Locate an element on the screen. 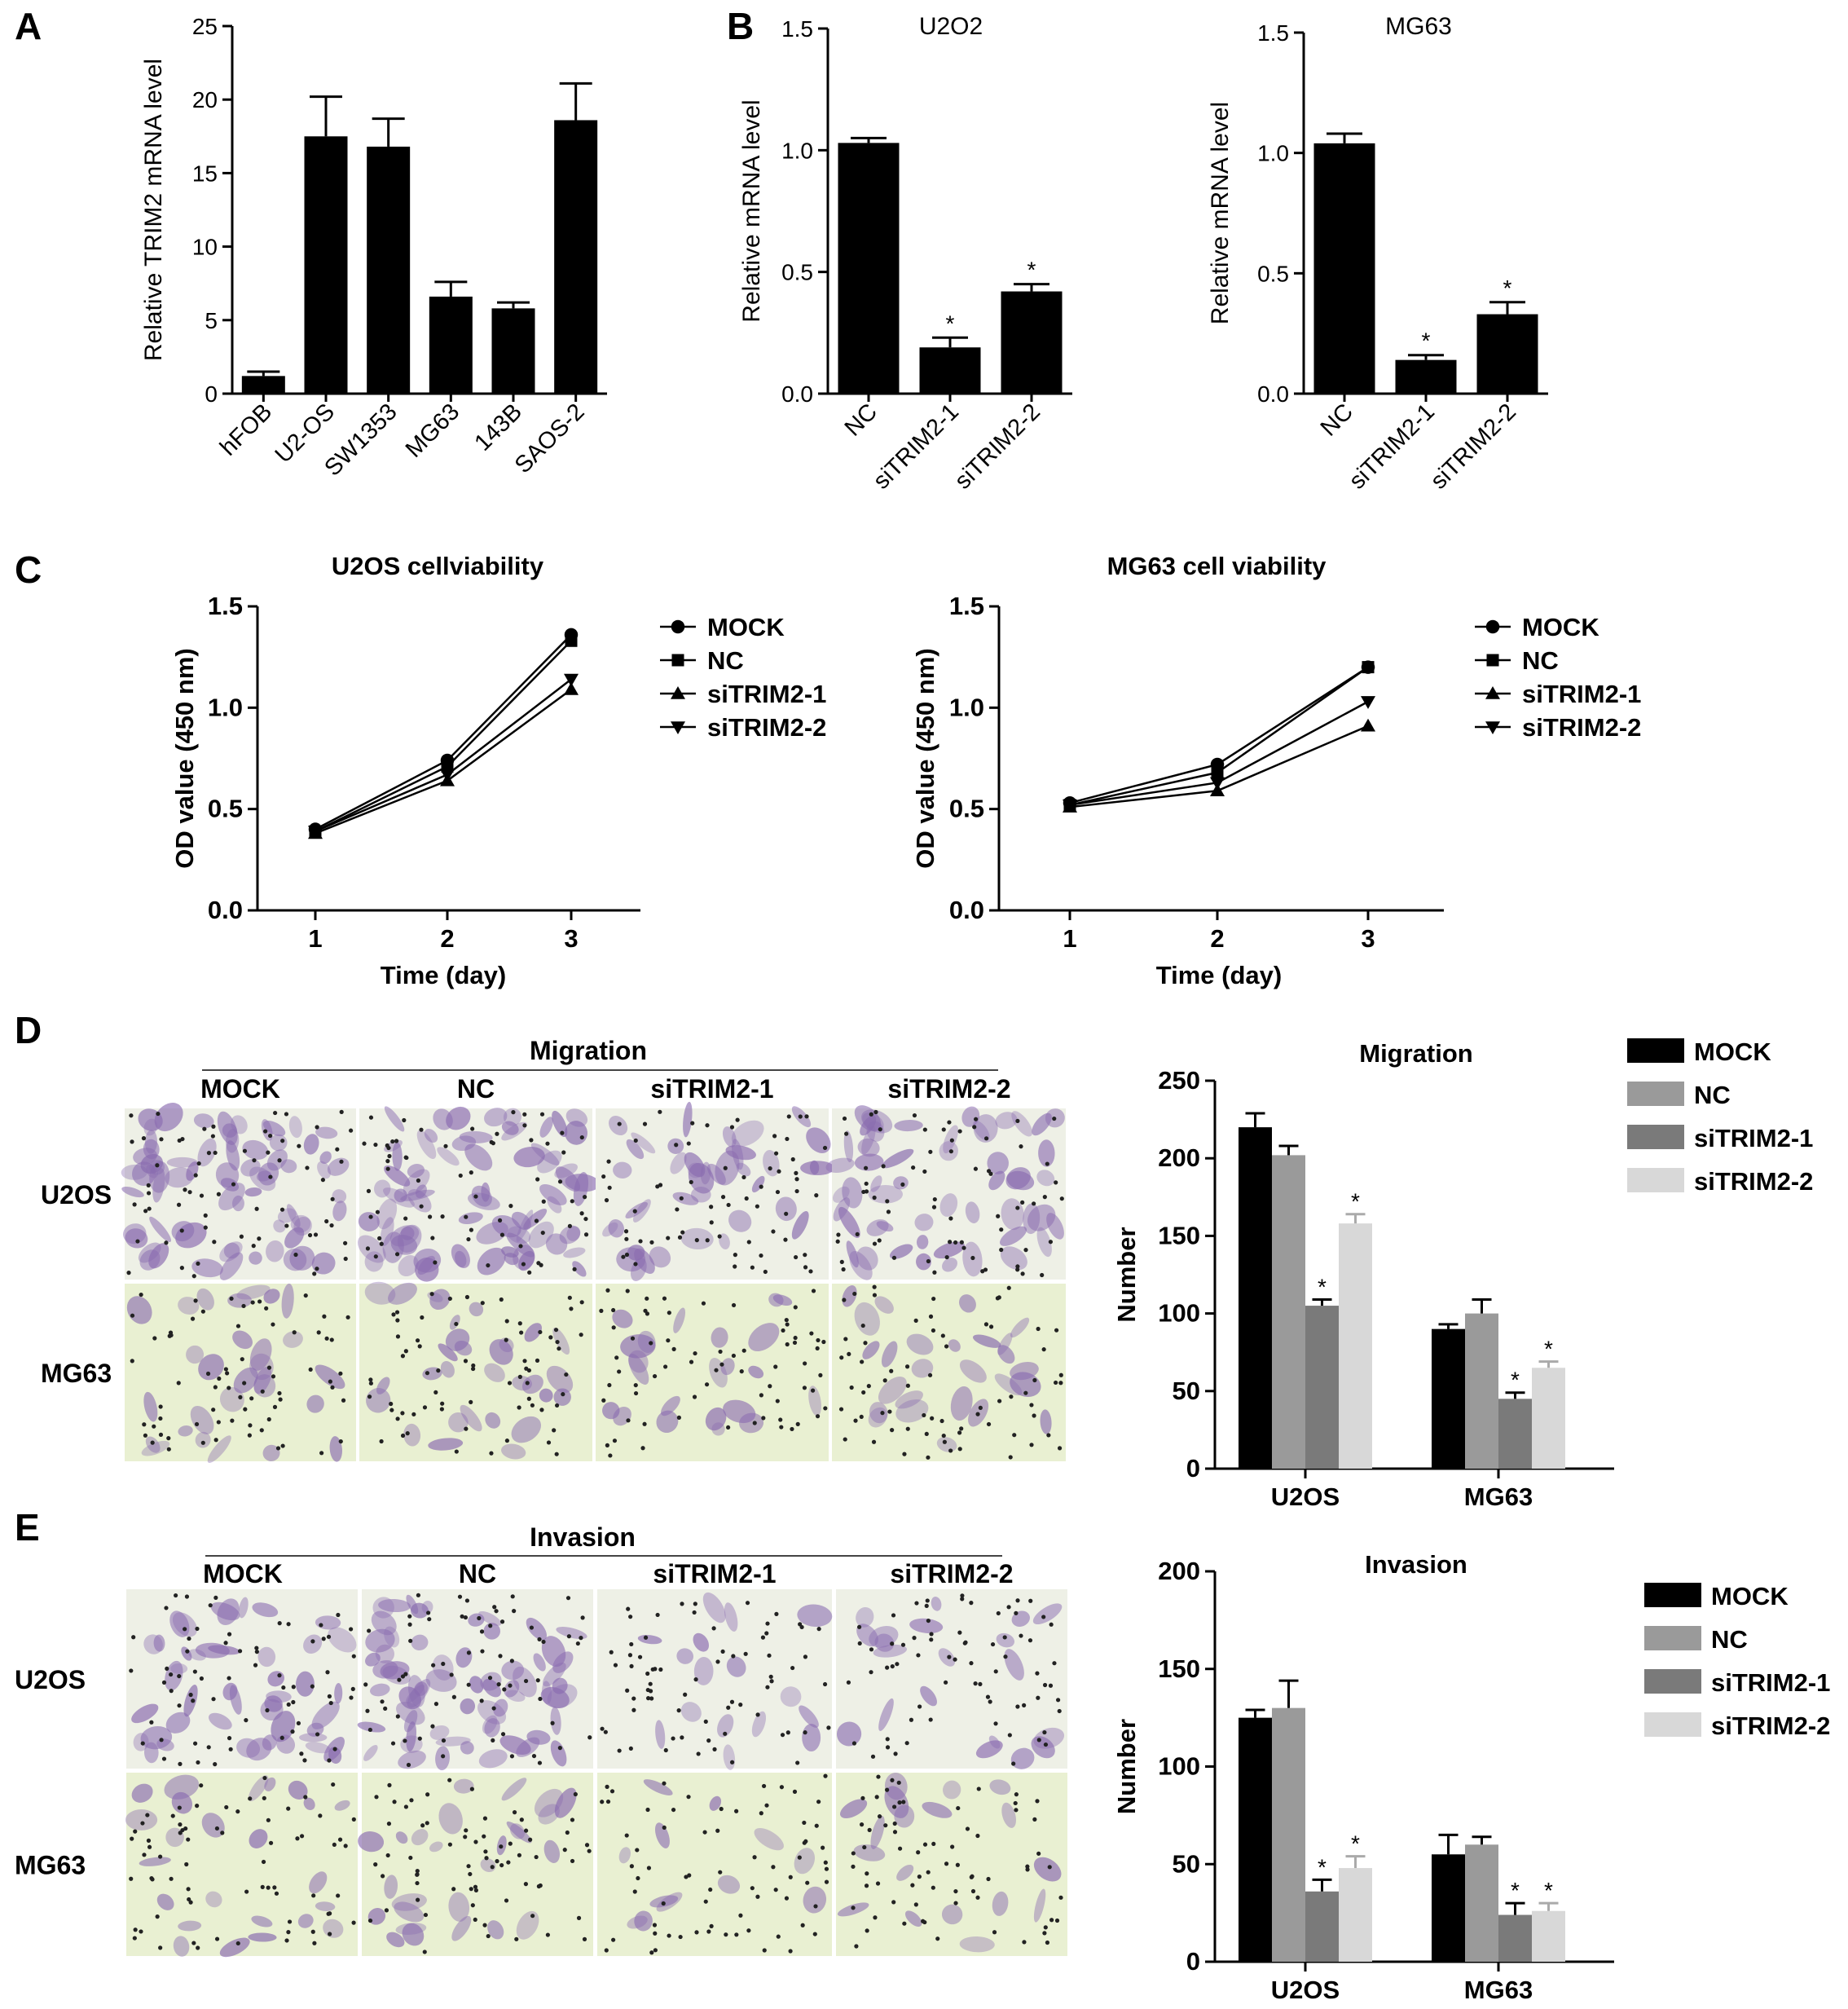  y-axis-title: OD value (450 nm) is located at coordinates (184, 758).